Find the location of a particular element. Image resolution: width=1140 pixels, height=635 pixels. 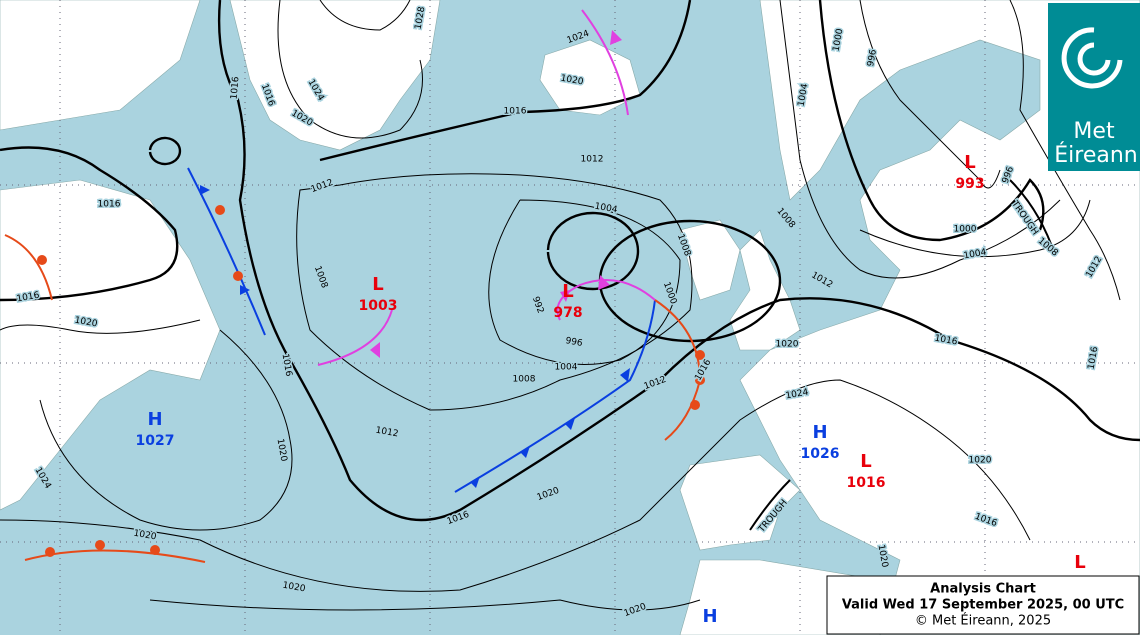

logo-text: Met is located at coordinates (1094, 131).